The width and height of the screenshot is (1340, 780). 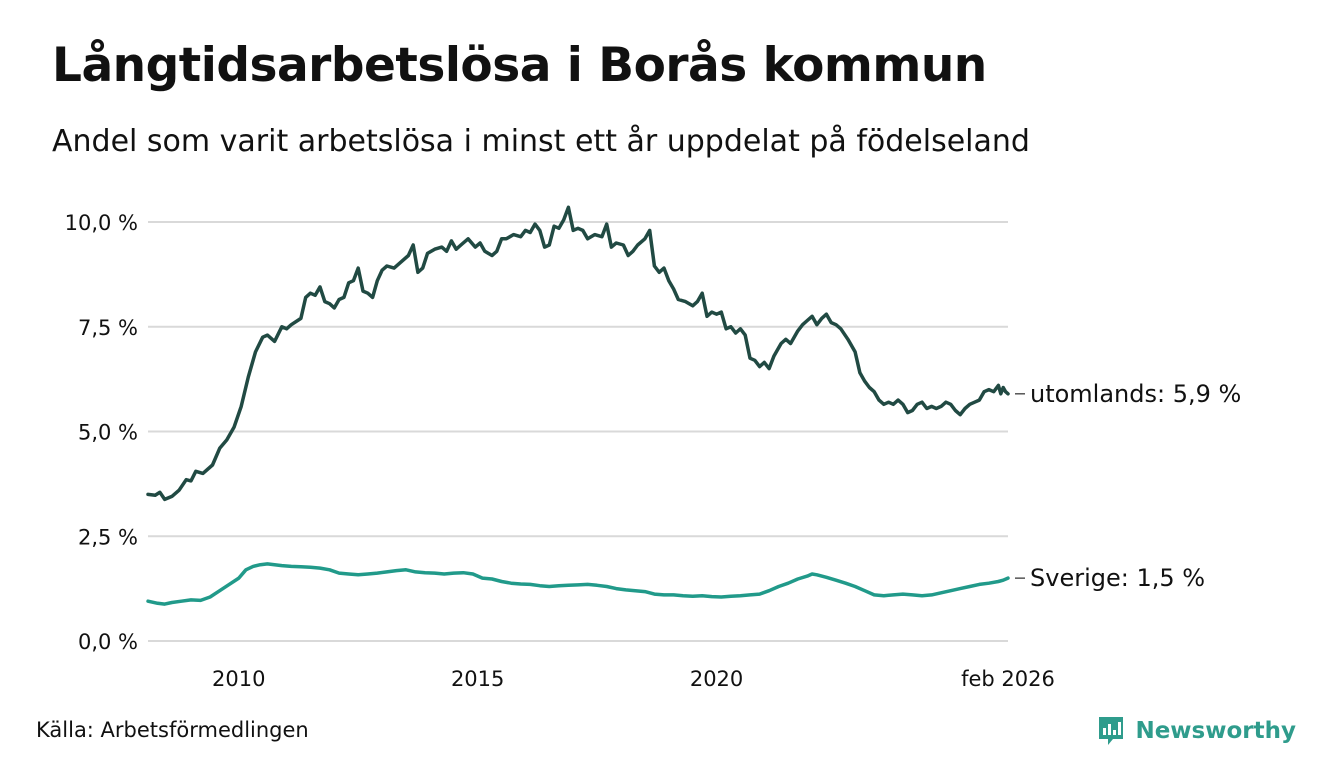 What do you see at coordinates (1008, 679) in the screenshot?
I see `x-tick-label-3: feb 2026` at bounding box center [1008, 679].